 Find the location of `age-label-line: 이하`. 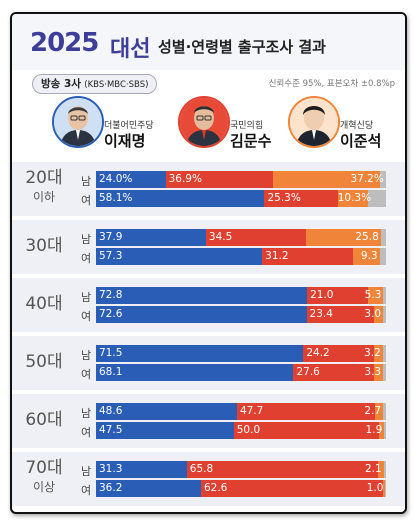

age-label-line: 이하 is located at coordinates (44, 197).